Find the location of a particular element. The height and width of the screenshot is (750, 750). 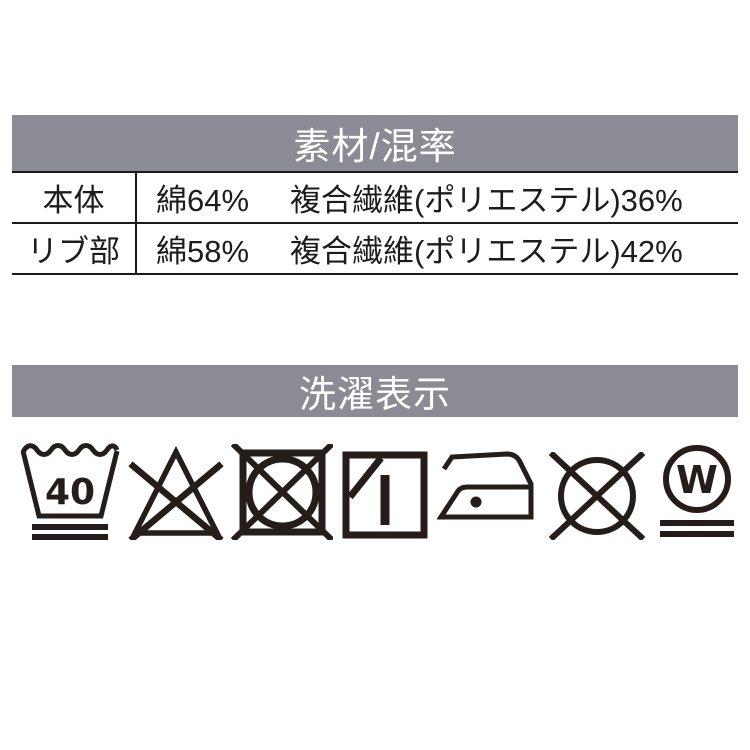

fiber-percentage: 複合繊維(ポリエステル)42% is located at coordinates (486, 251).